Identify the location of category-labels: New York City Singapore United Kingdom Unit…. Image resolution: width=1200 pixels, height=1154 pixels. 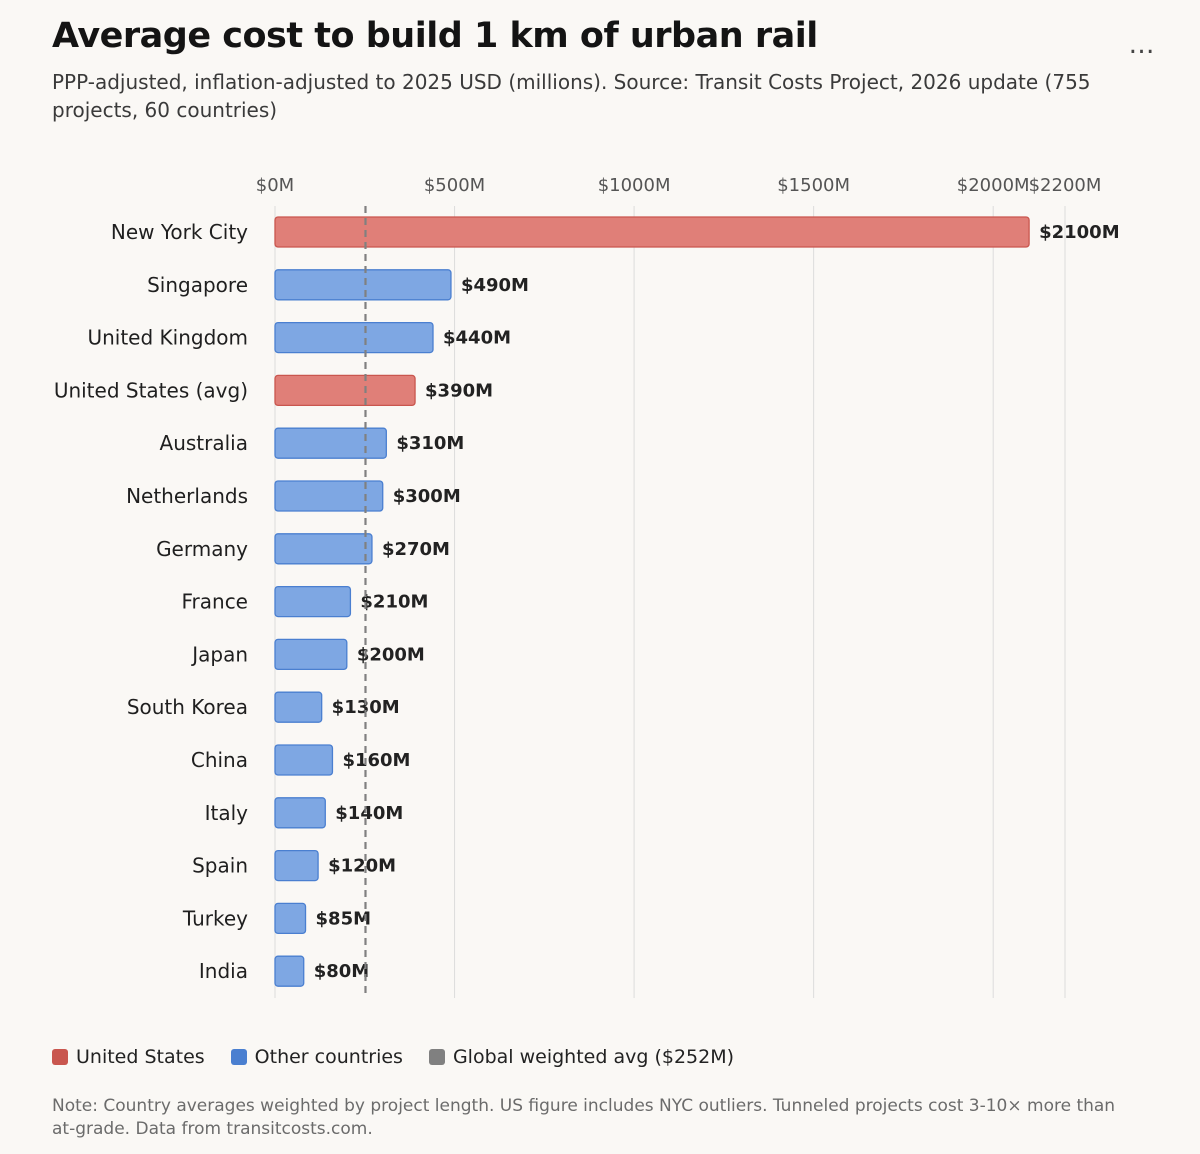
(151, 601).